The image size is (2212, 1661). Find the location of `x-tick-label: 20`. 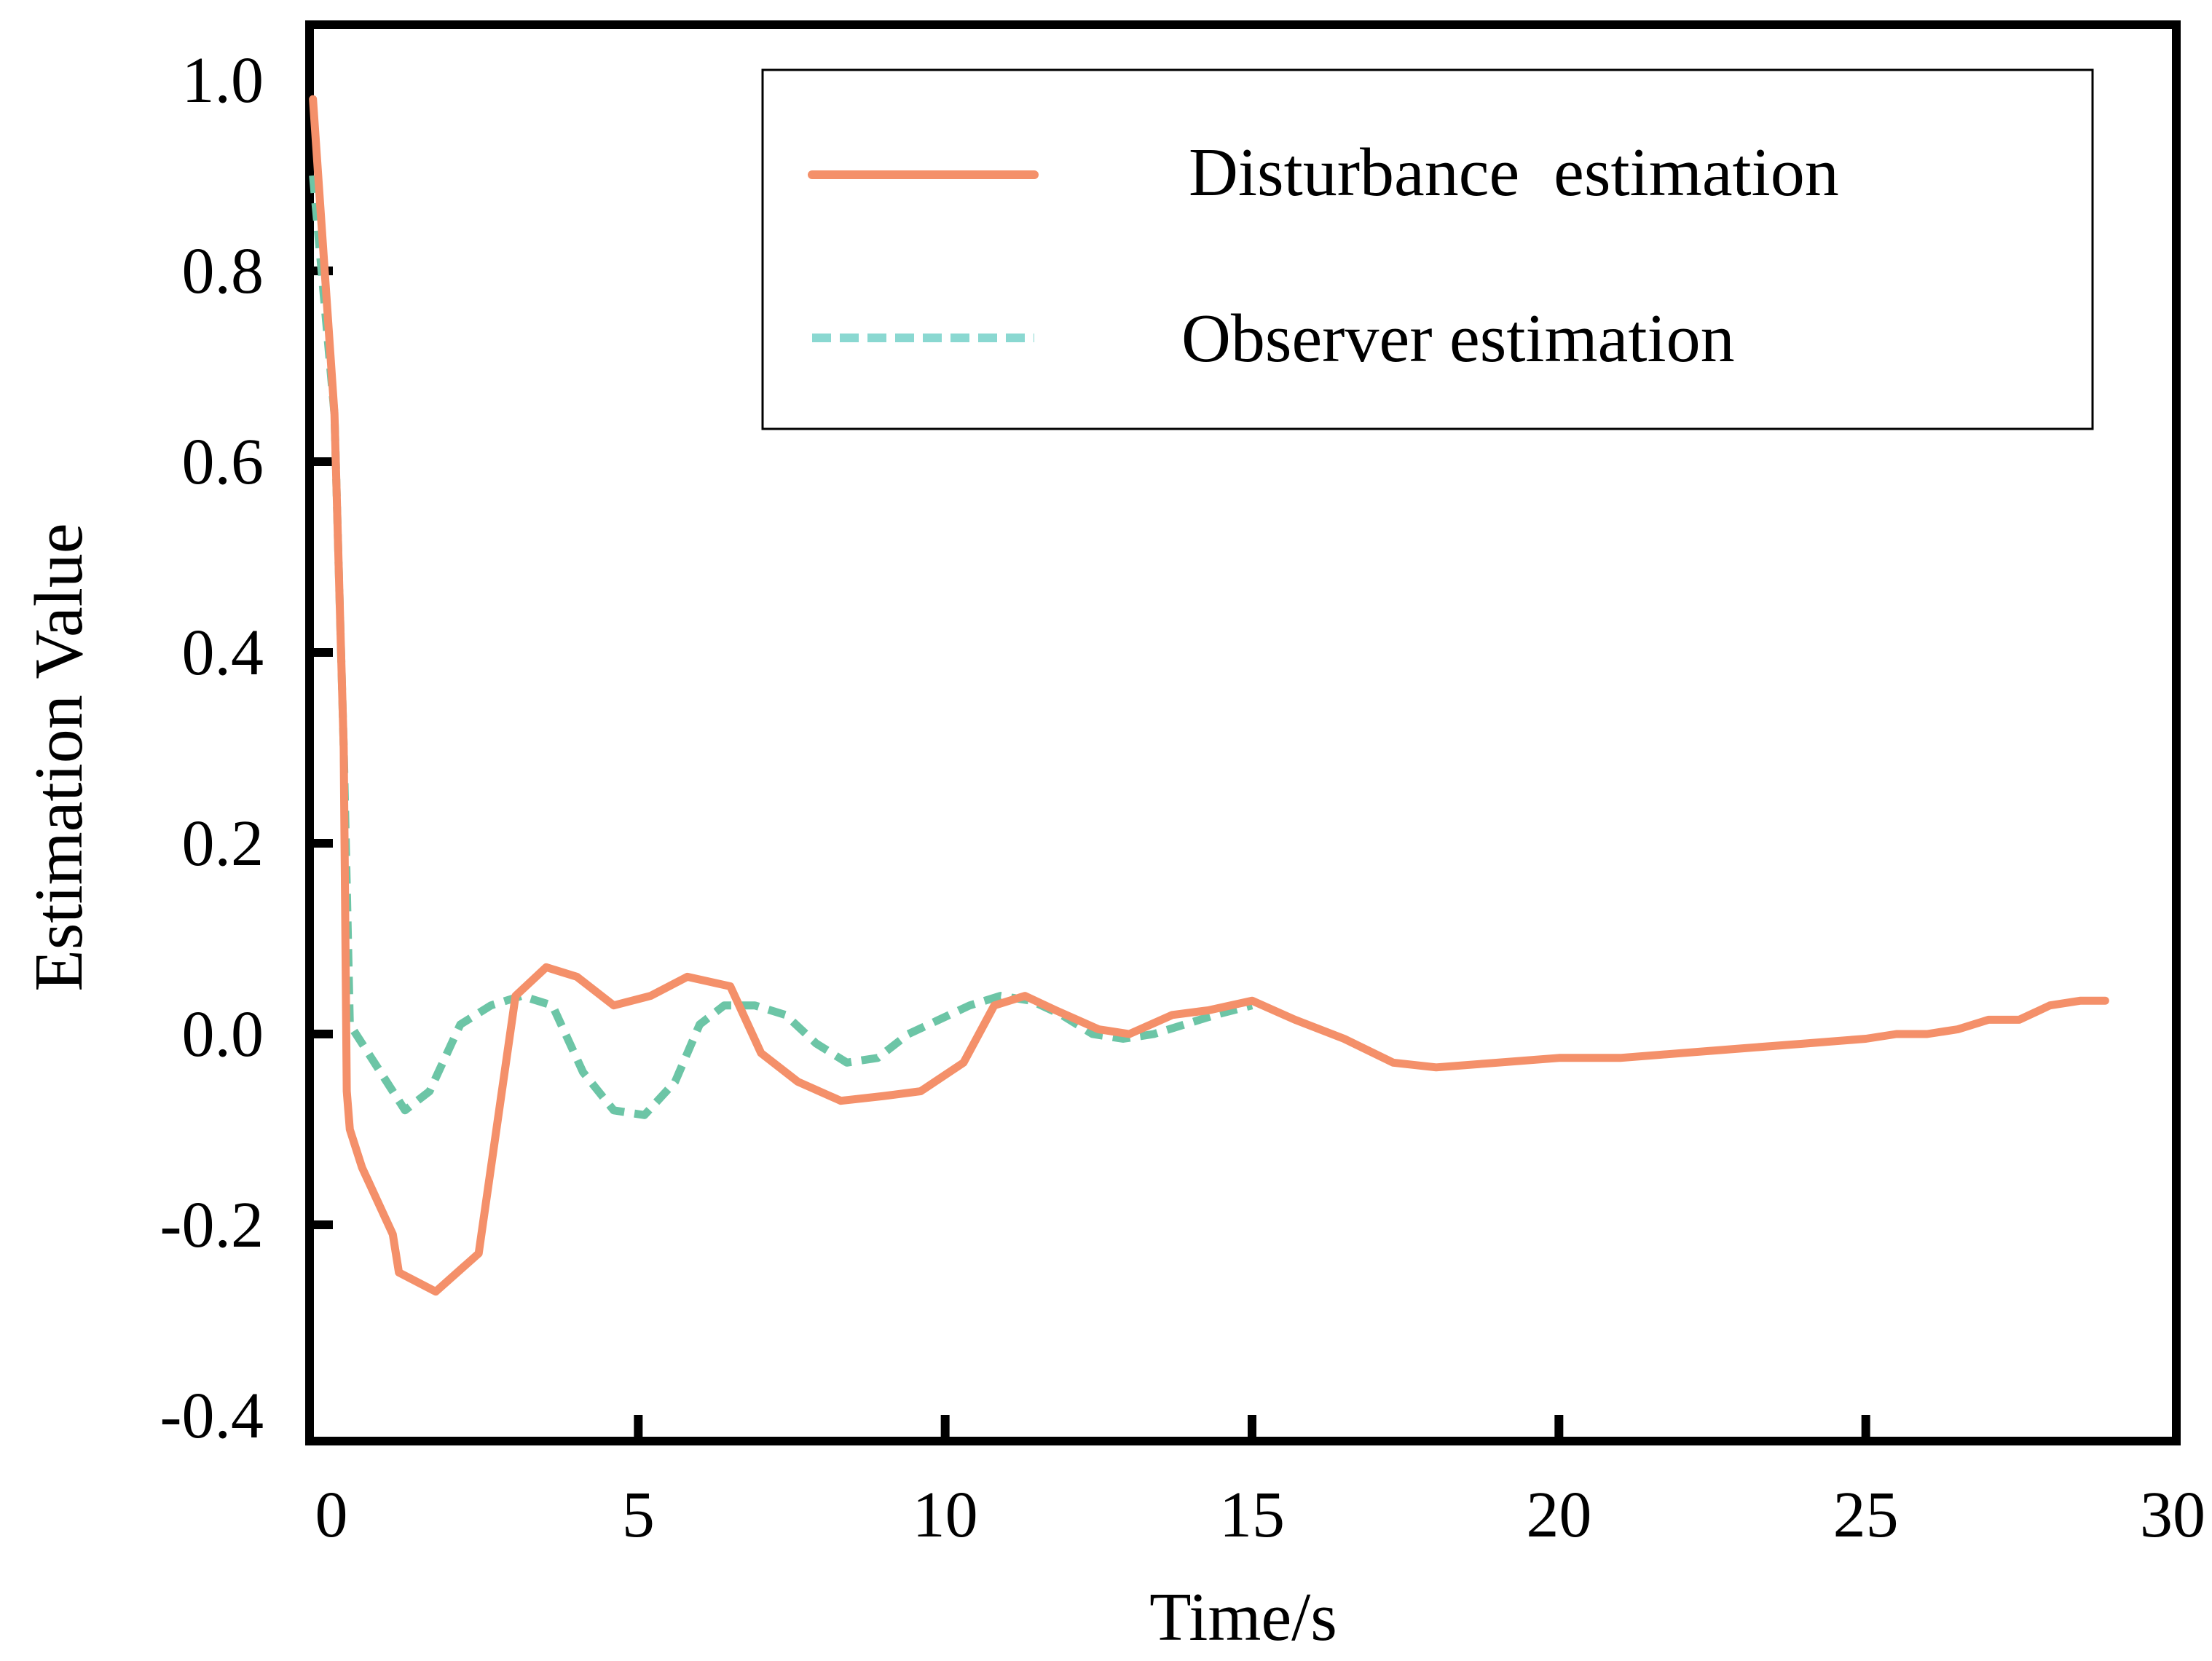

x-tick-label: 20 is located at coordinates (1558, 1515).